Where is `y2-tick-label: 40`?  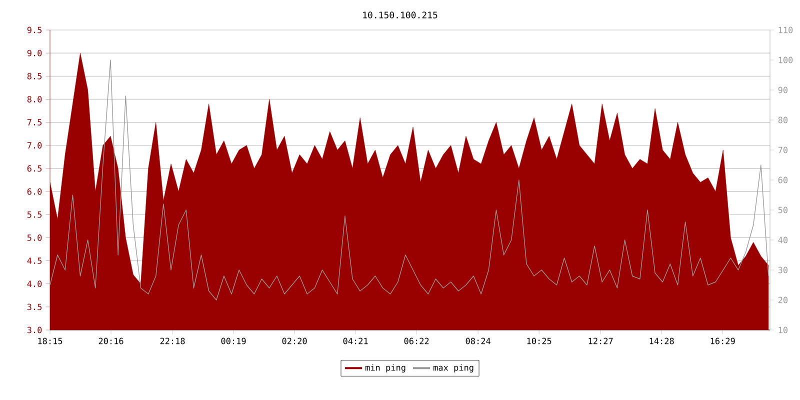 y2-tick-label: 40 is located at coordinates (783, 240).